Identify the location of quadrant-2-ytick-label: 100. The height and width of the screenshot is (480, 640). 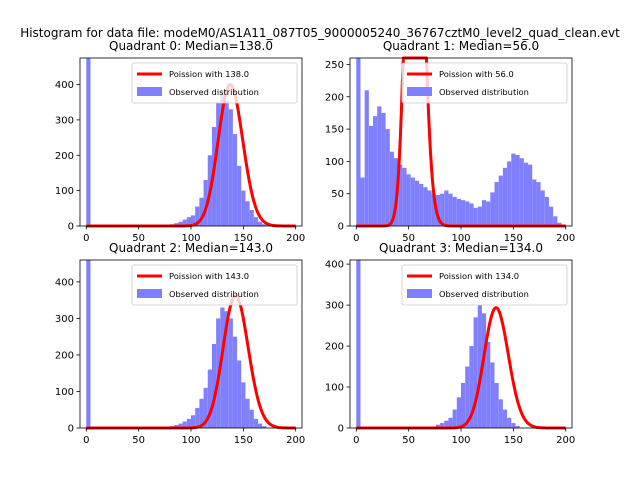
(64, 392).